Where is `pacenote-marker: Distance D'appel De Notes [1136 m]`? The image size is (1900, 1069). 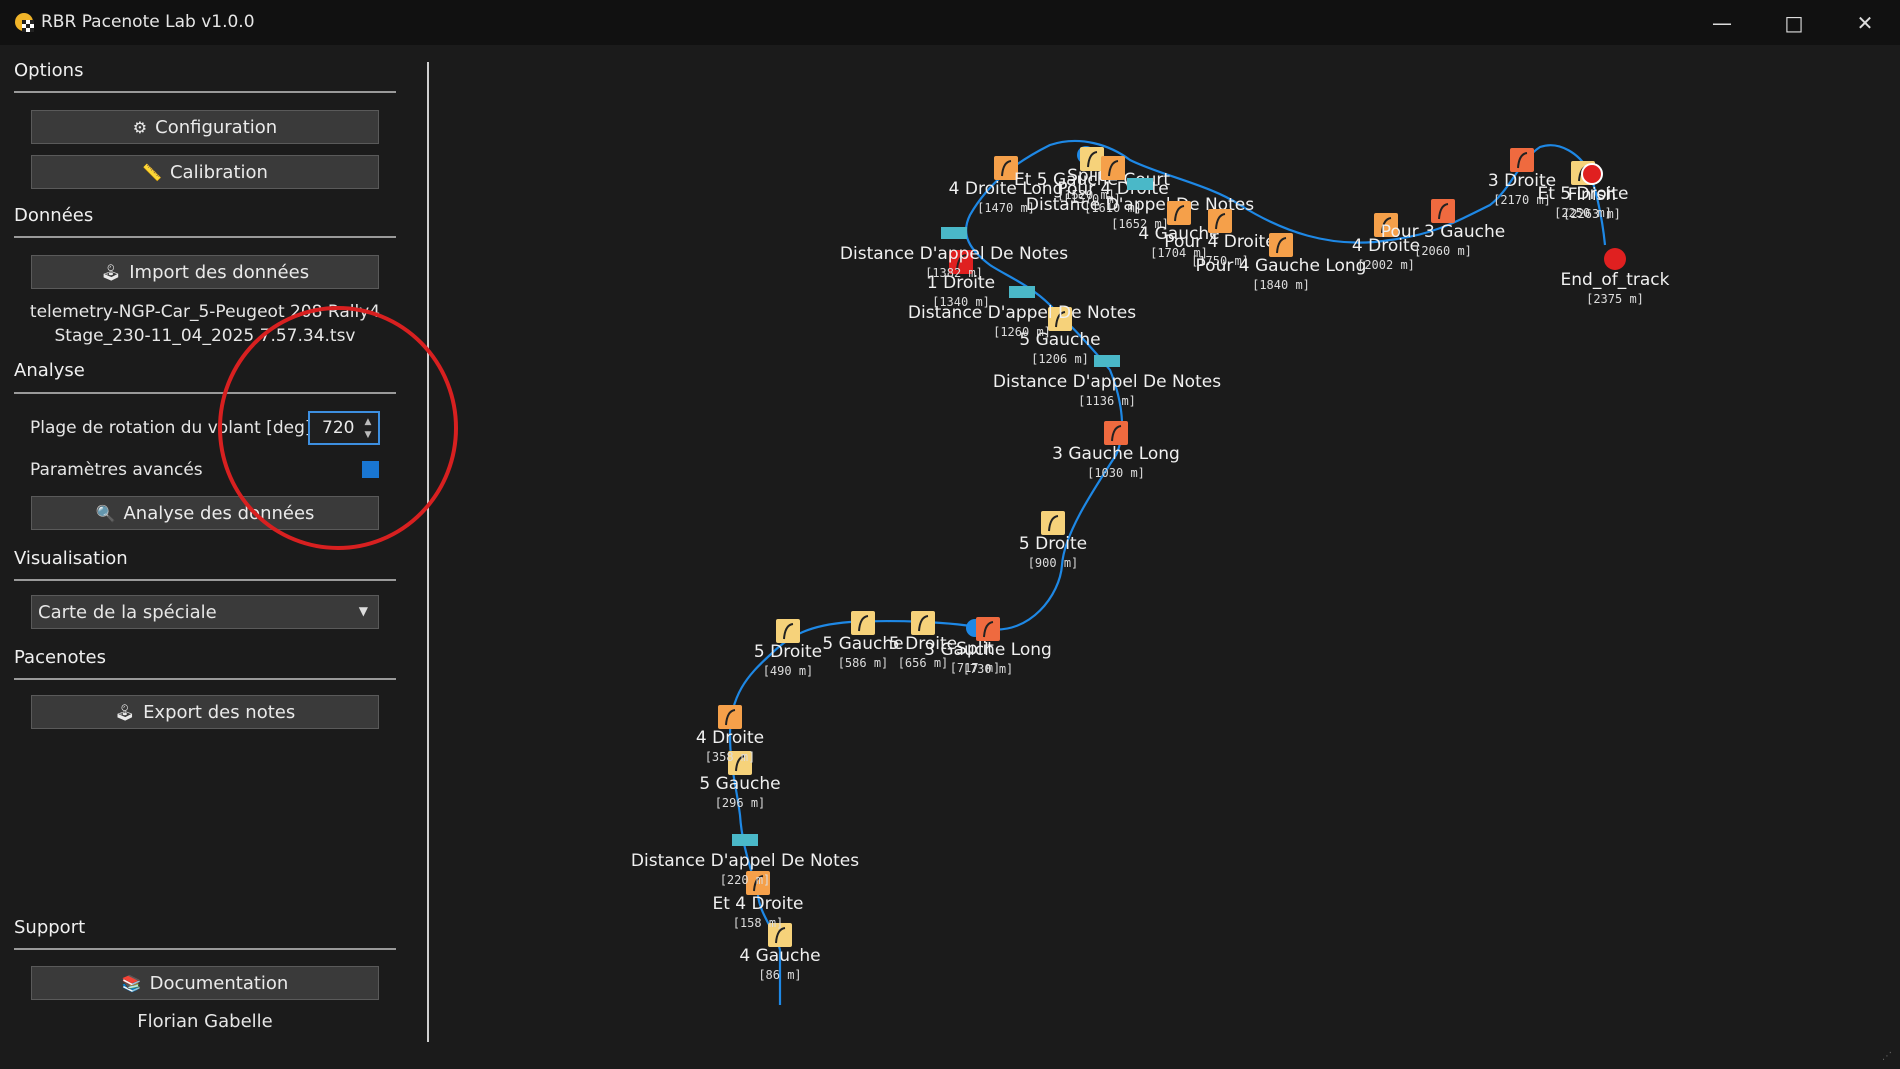
pacenote-marker: Distance D'appel De Notes [1136 m] is located at coordinates (1107, 381).